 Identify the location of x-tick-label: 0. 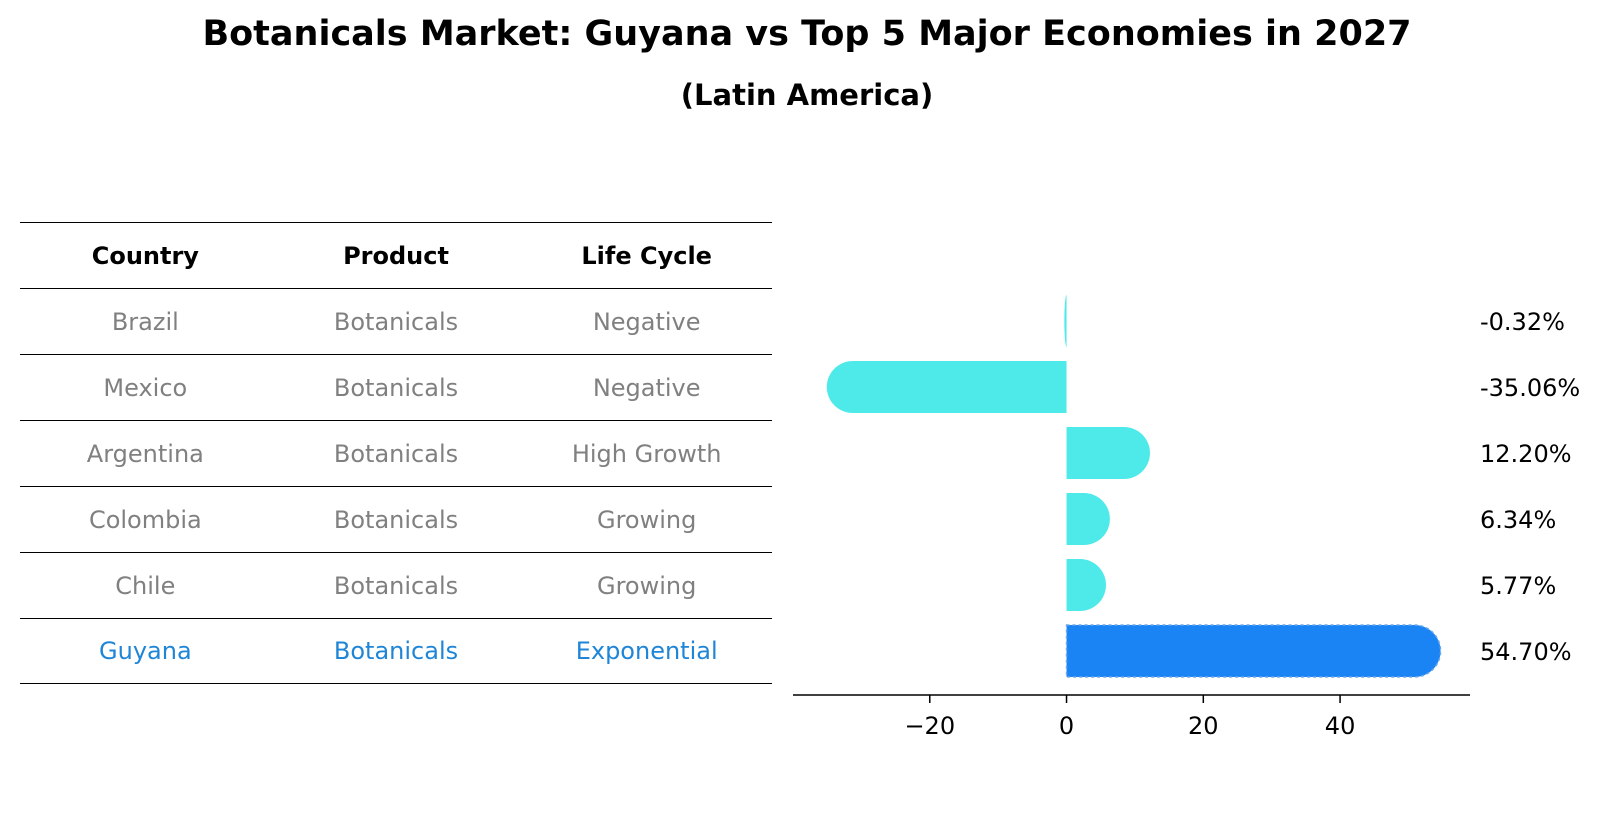
(1066, 726).